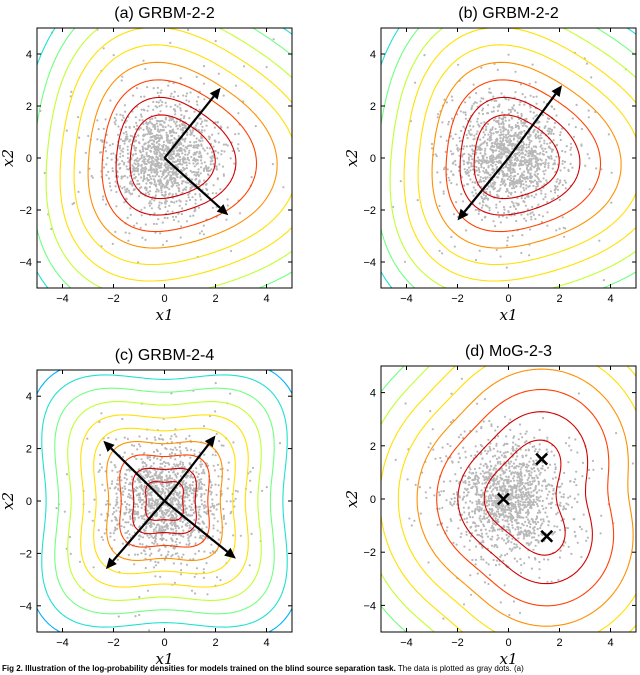 The width and height of the screenshot is (640, 675). I want to click on panel-title: (d) MoG-2-3, so click(508, 351).